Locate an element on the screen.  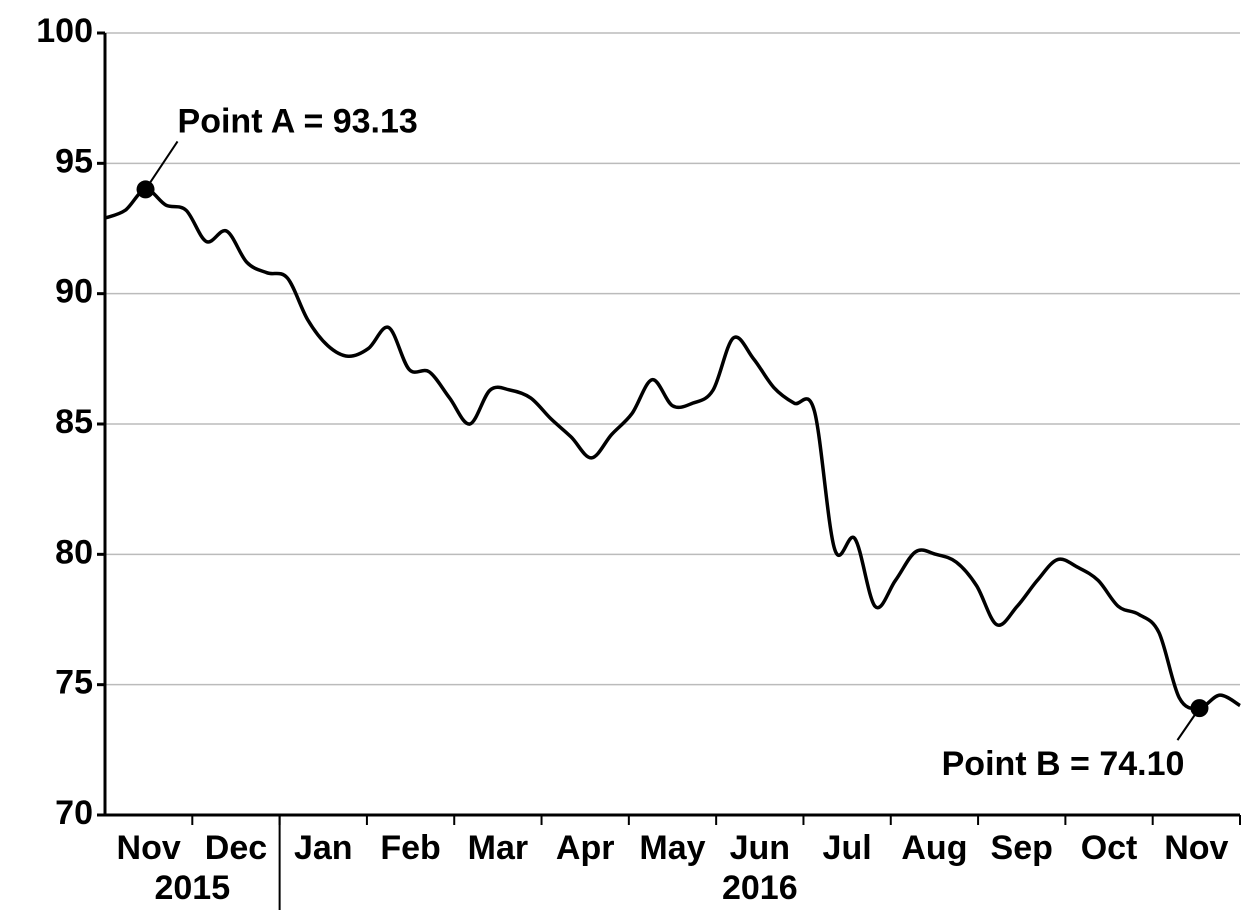
y-tick-label: 100 is located at coordinates (64, 31).